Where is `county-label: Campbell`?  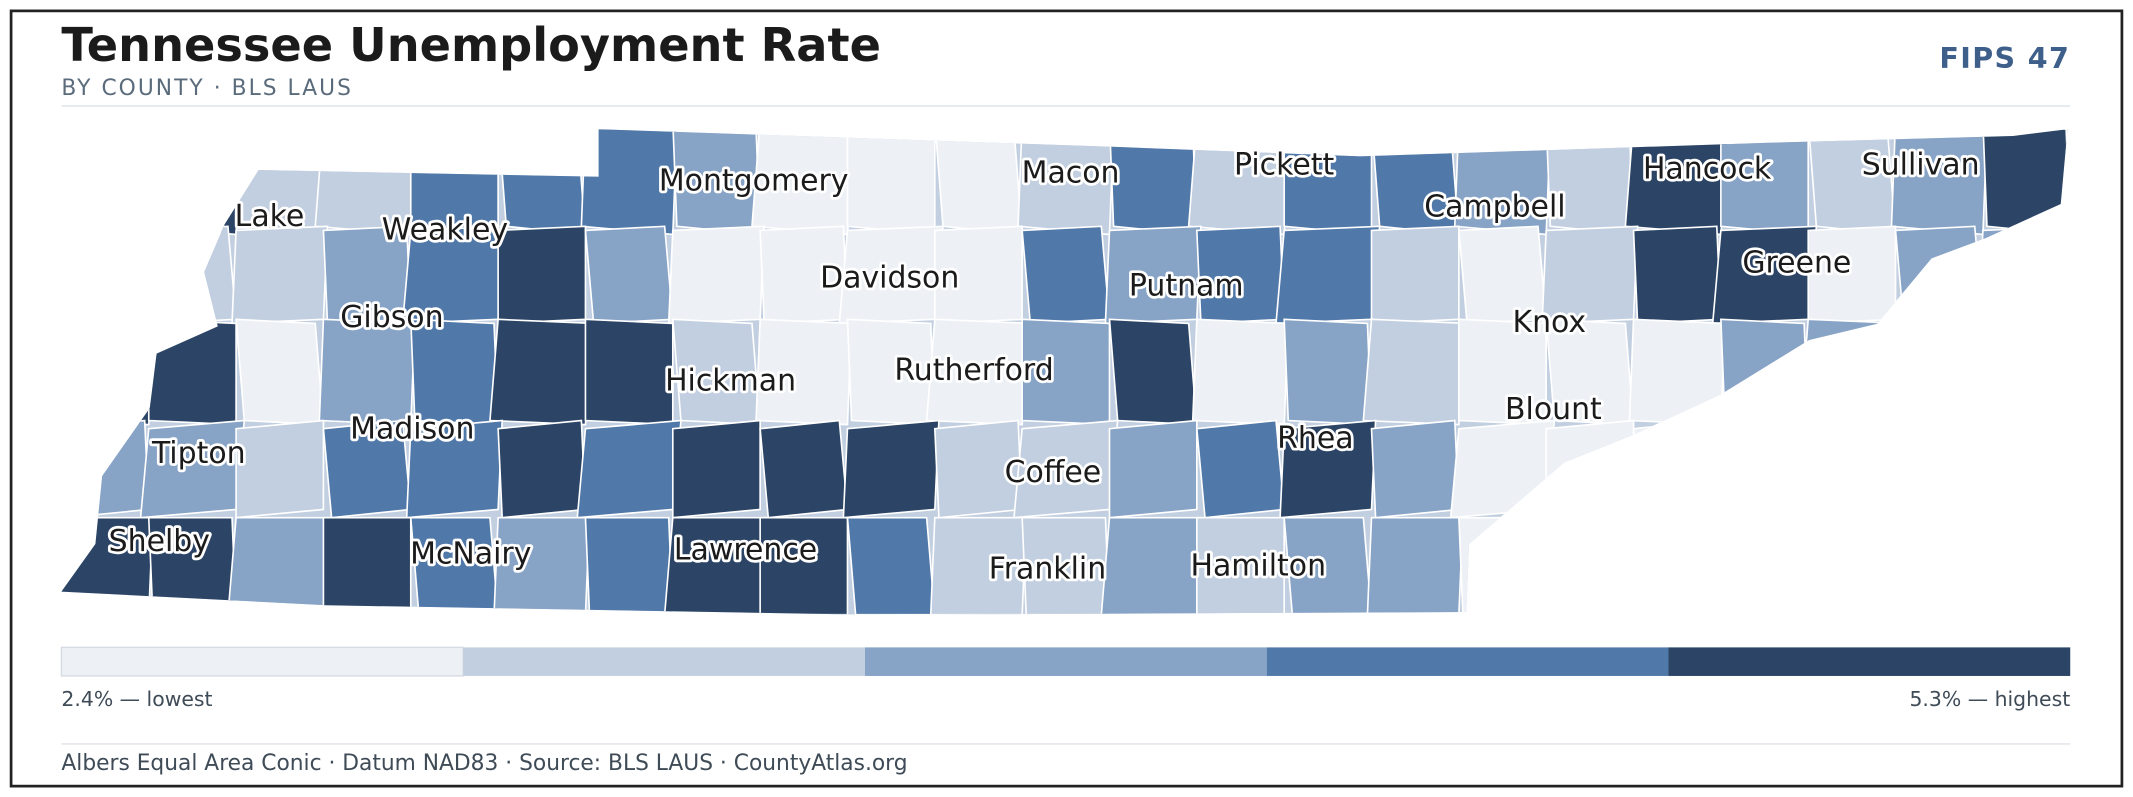
county-label: Campbell is located at coordinates (1494, 207).